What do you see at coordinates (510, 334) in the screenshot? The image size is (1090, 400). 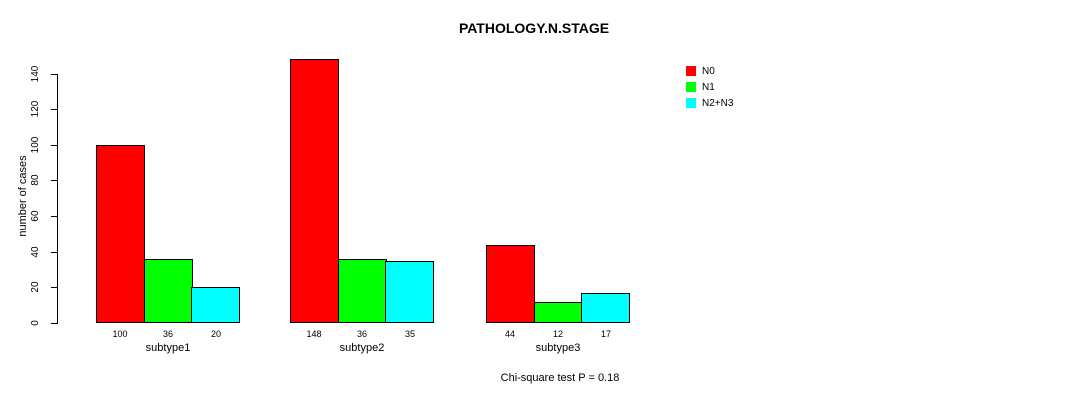 I see `bar-value-label: 44` at bounding box center [510, 334].